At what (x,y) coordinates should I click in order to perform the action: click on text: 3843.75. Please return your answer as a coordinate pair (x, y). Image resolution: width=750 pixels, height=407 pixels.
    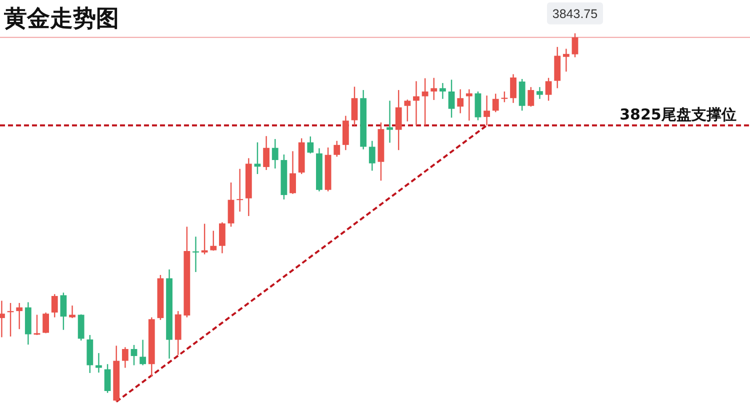
    Looking at the image, I should click on (575, 13).